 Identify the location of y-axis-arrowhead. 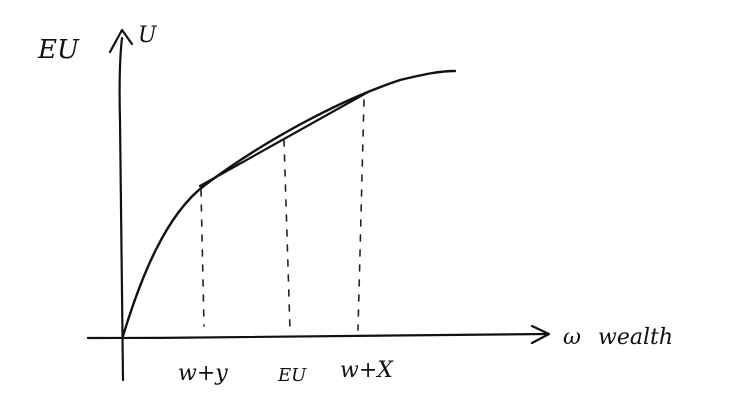
(121, 41).